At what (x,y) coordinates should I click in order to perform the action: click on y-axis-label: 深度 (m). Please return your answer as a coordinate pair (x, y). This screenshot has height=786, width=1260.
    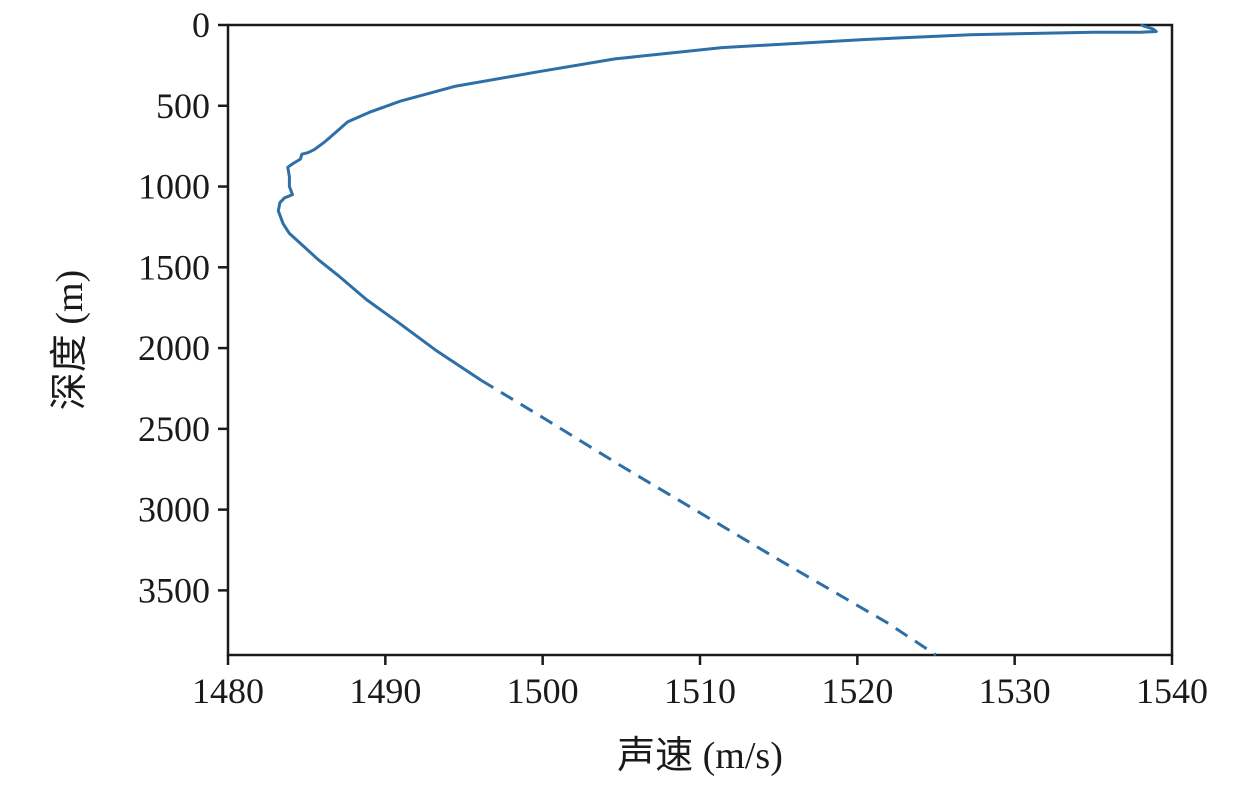
    Looking at the image, I should click on (70, 340).